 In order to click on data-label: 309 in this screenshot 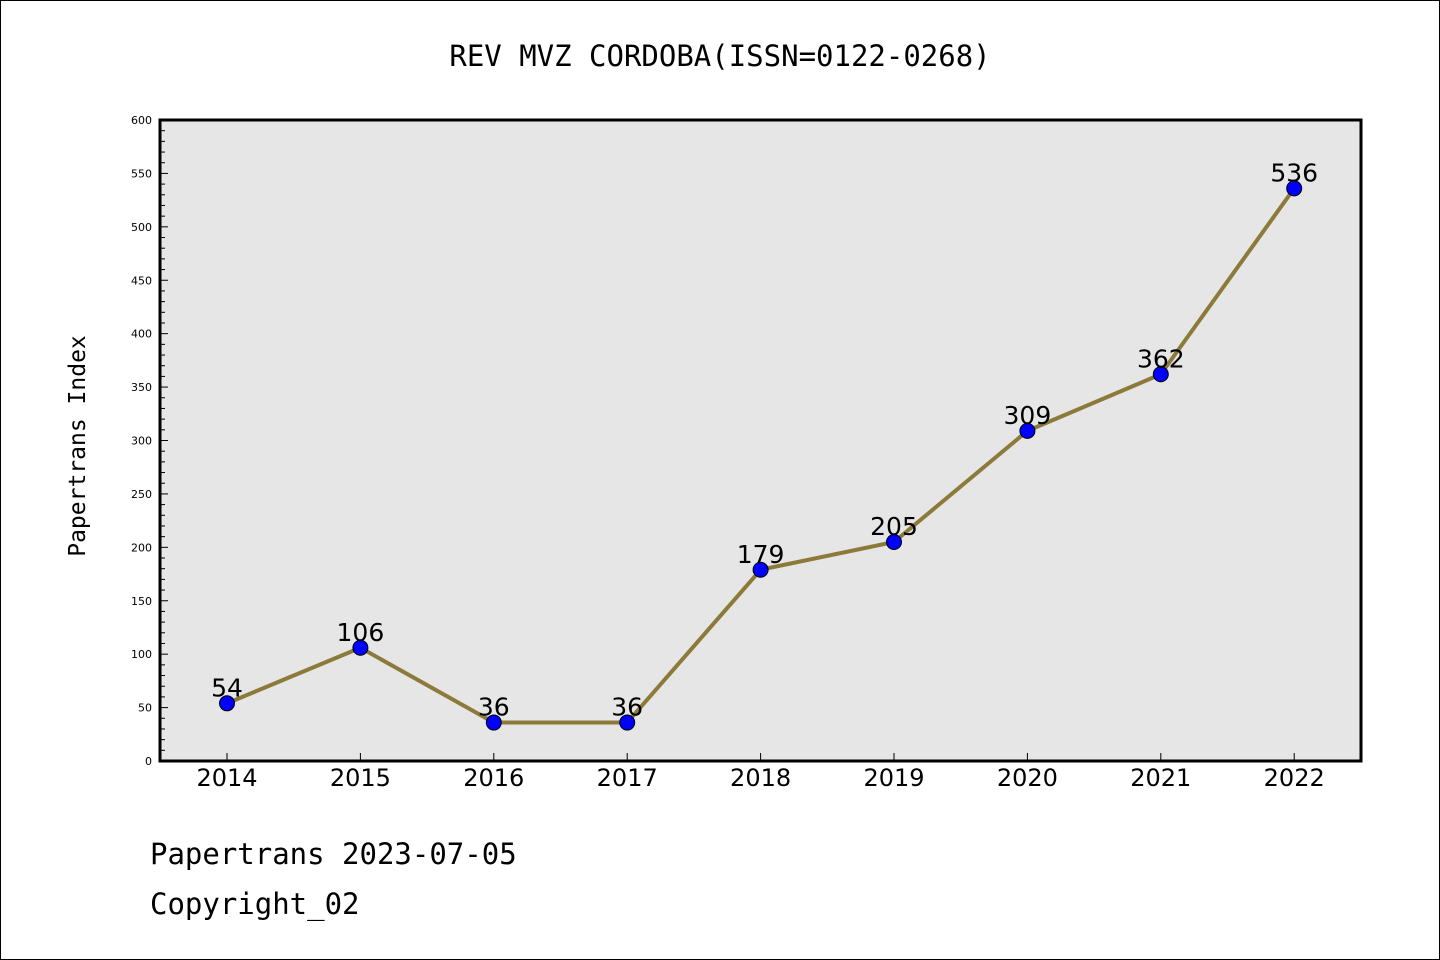, I will do `click(1028, 415)`.